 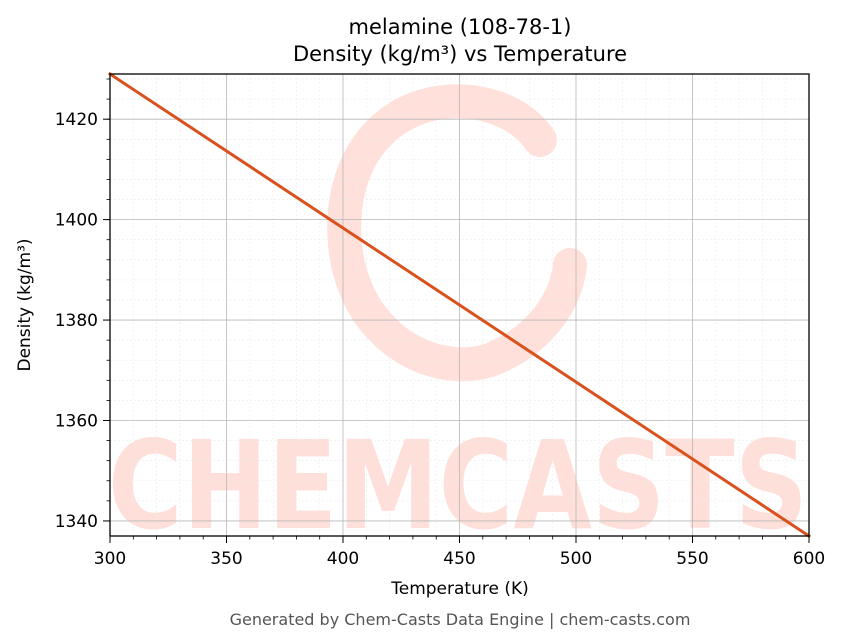 I want to click on y-tick-label: 1400, so click(x=76, y=221).